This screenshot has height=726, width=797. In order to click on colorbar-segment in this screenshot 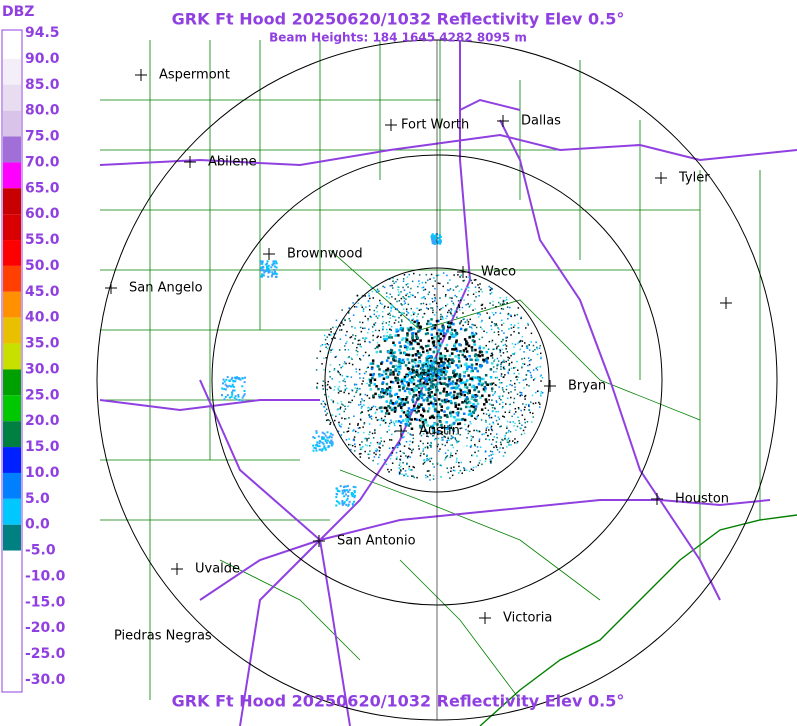, I will do `click(12, 175)`.